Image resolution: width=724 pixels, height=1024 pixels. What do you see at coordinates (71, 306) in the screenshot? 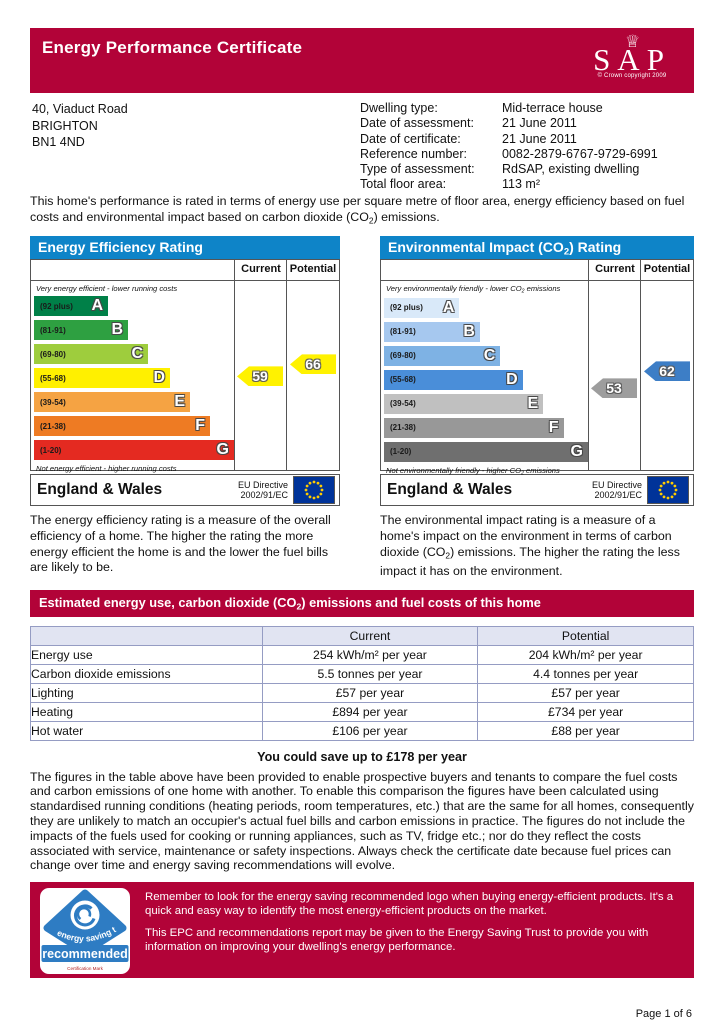
I see `energy-band-a: (92 plus) A` at bounding box center [71, 306].